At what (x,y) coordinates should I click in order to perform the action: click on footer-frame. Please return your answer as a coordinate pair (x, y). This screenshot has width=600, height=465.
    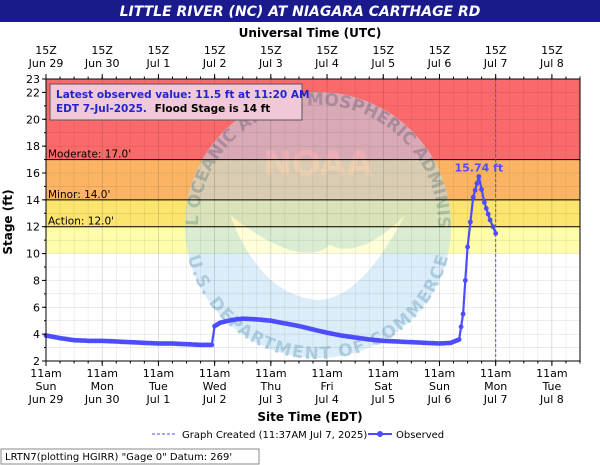
    Looking at the image, I should click on (130, 456).